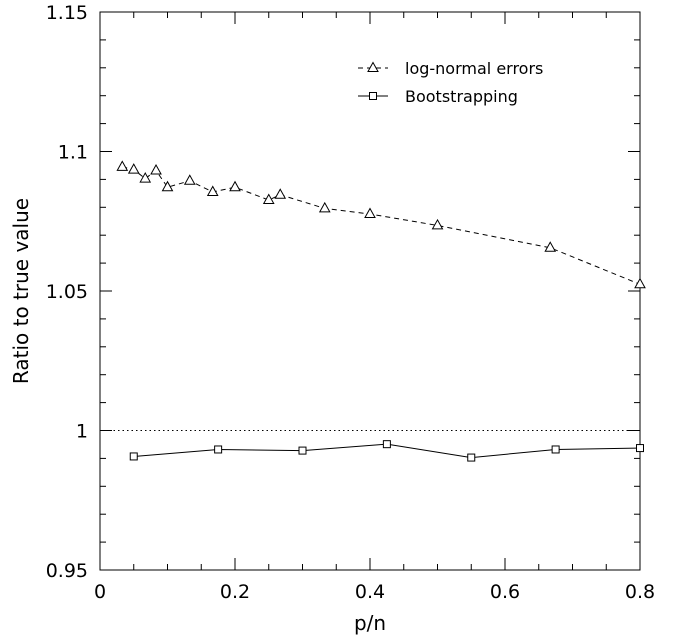 Image resolution: width=675 pixels, height=639 pixels. What do you see at coordinates (450, 82) in the screenshot?
I see `legend: log-normal errors Bootstrapping` at bounding box center [450, 82].